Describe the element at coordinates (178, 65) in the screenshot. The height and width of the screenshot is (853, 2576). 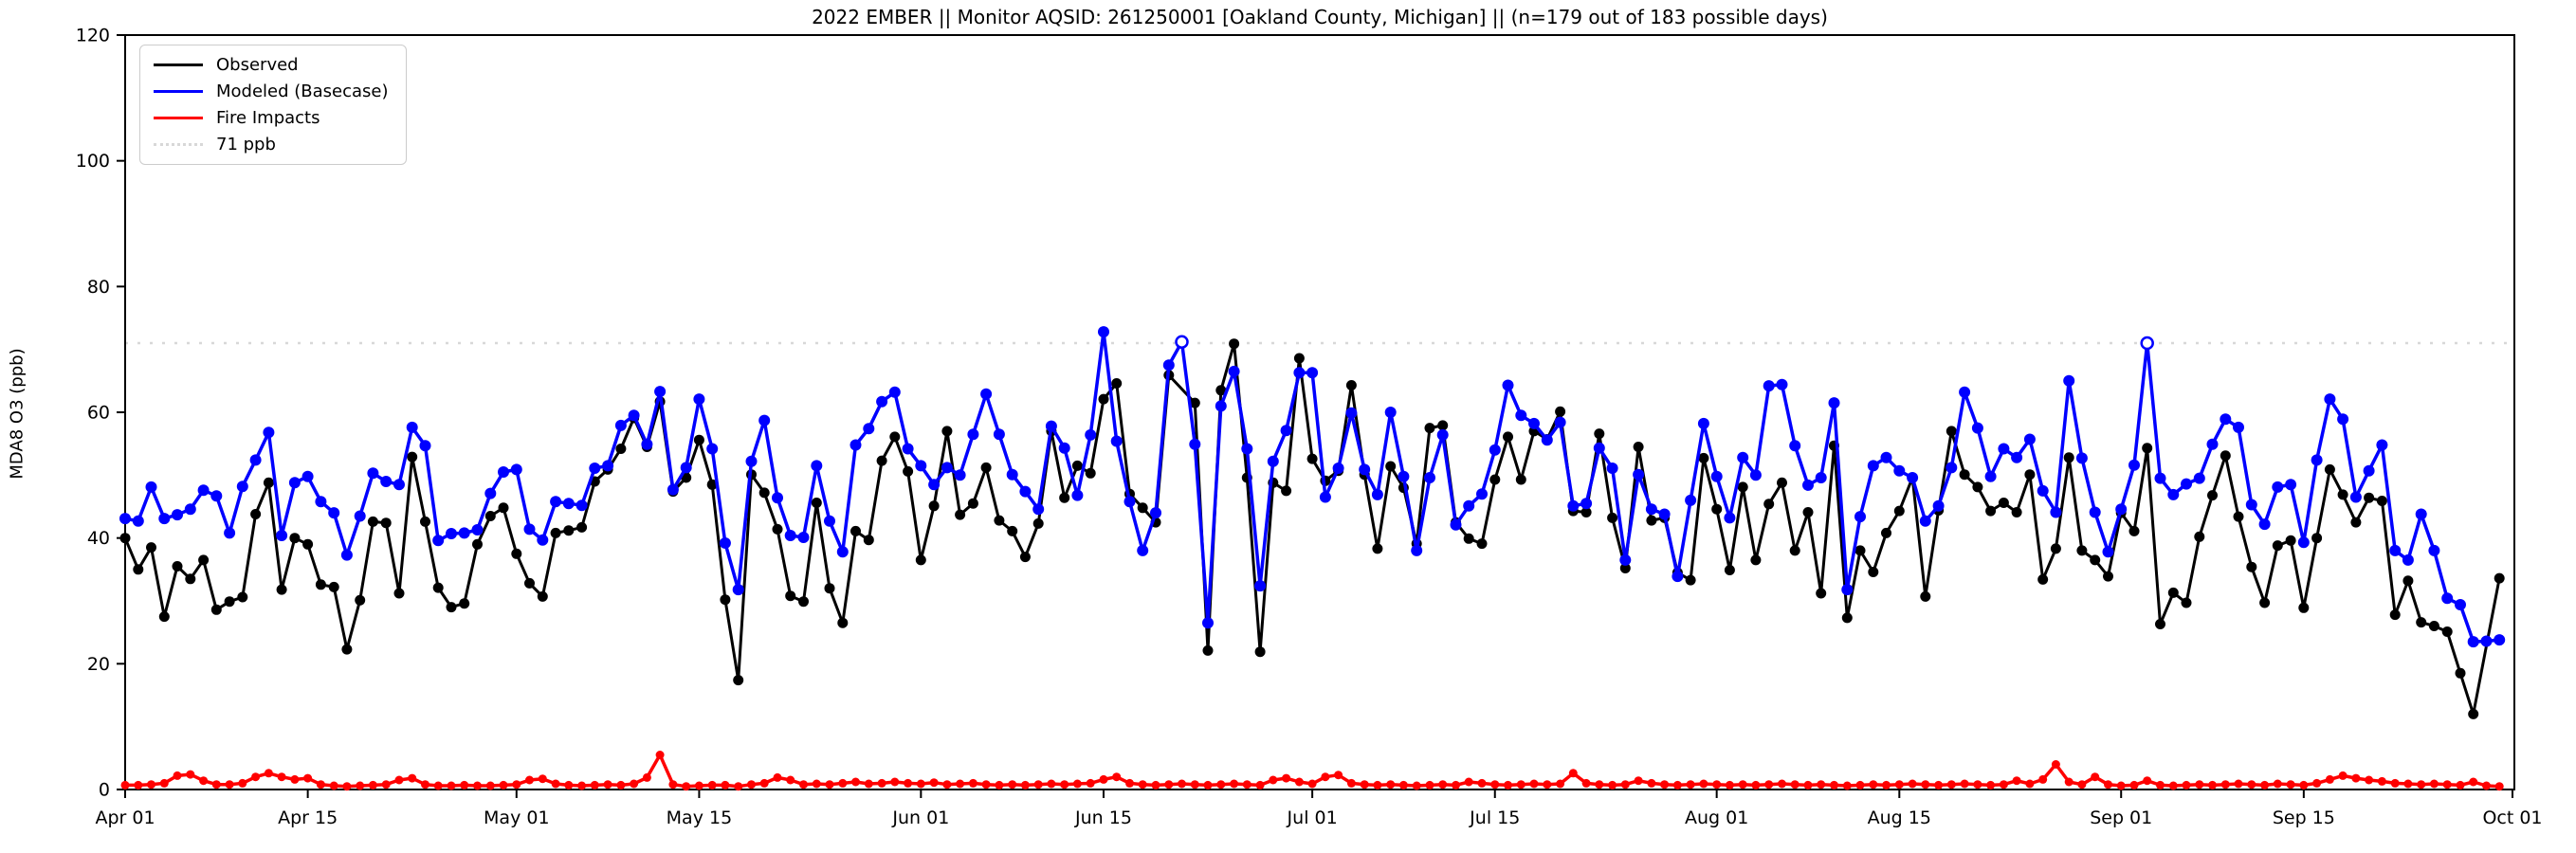
I see `observed-line-sample` at that location.